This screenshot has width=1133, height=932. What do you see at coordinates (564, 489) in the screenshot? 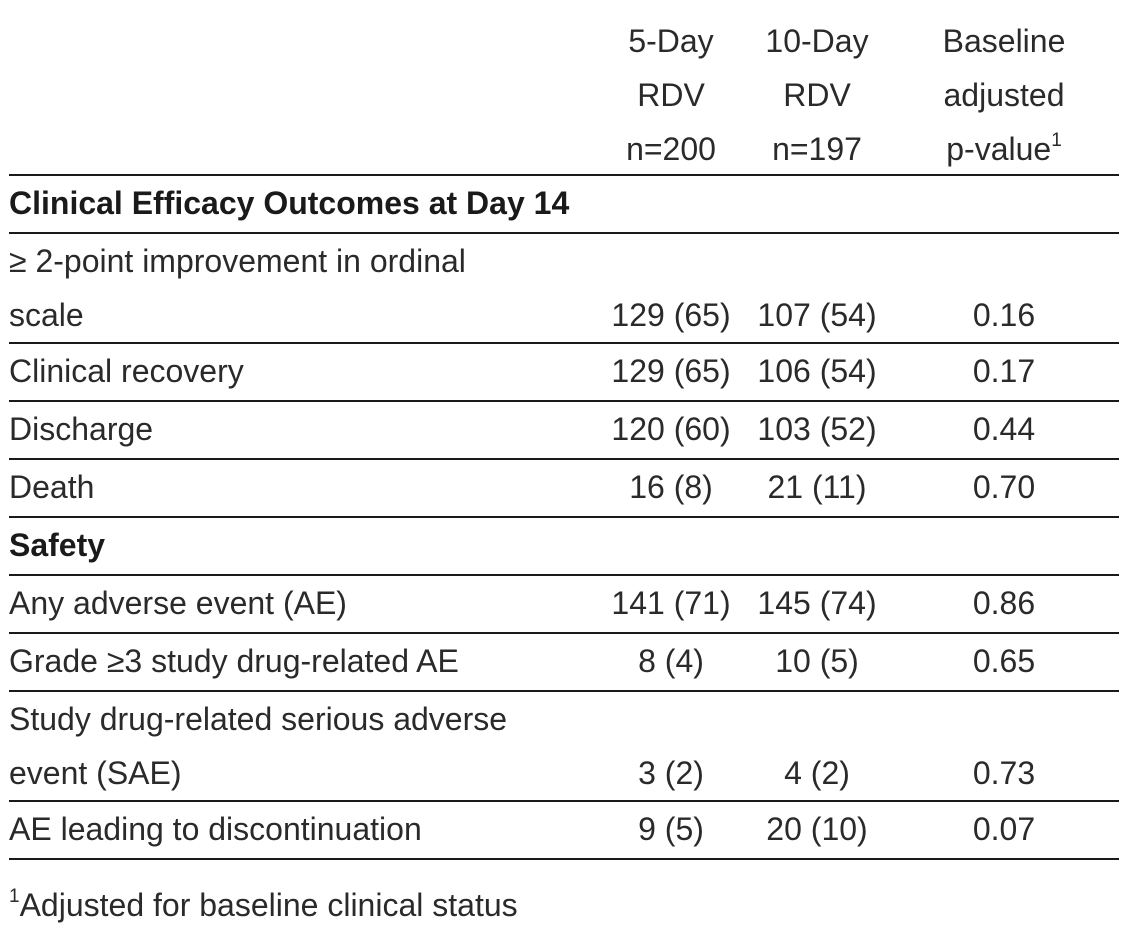
I see `table-row: Death 16 (8) 21 (11) 0.70` at bounding box center [564, 489].